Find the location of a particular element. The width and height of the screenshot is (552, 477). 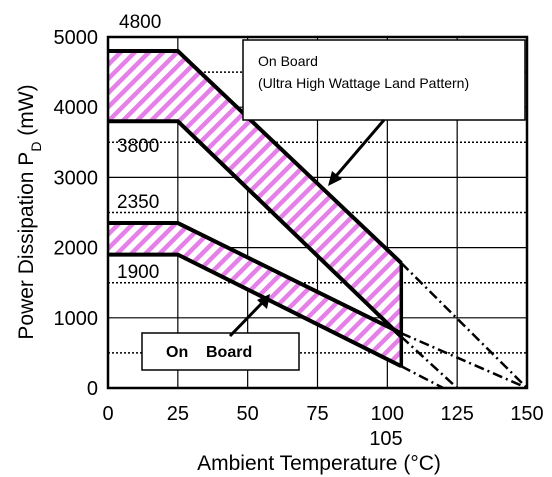

x-extra-label-105: 105 is located at coordinates (385, 439).